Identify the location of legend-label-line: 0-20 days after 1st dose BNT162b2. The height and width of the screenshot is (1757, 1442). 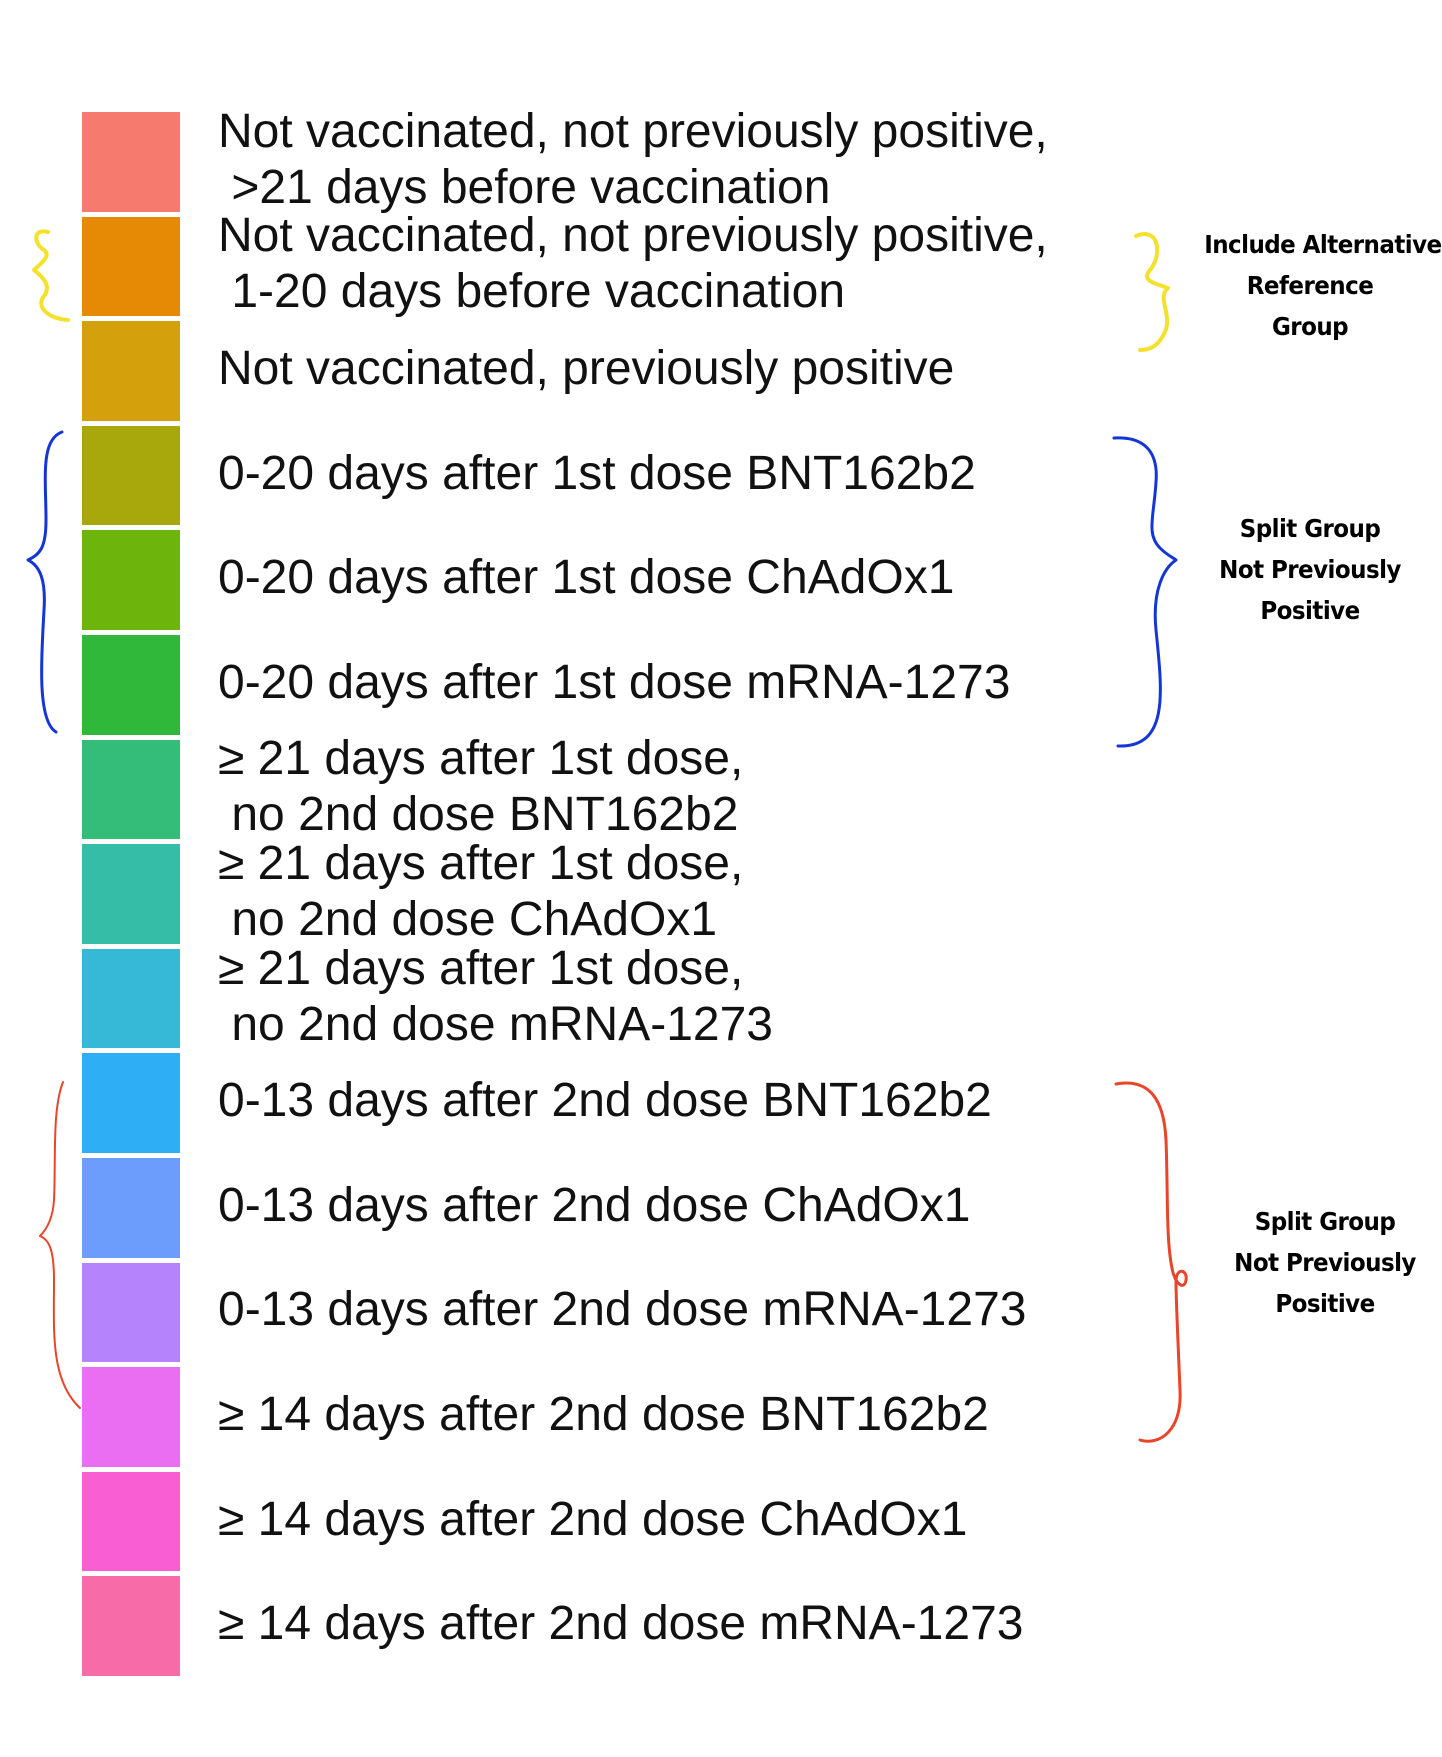
(597, 473).